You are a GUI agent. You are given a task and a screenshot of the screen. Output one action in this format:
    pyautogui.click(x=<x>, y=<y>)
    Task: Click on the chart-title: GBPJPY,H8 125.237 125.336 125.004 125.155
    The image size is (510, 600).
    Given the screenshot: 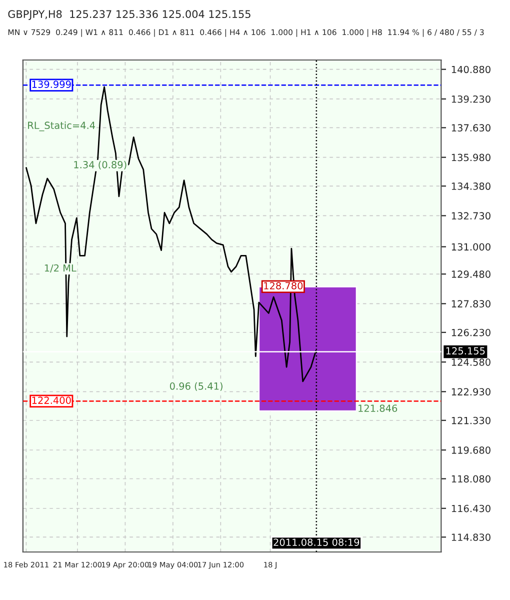 What is the action you would take?
    pyautogui.click(x=129, y=15)
    